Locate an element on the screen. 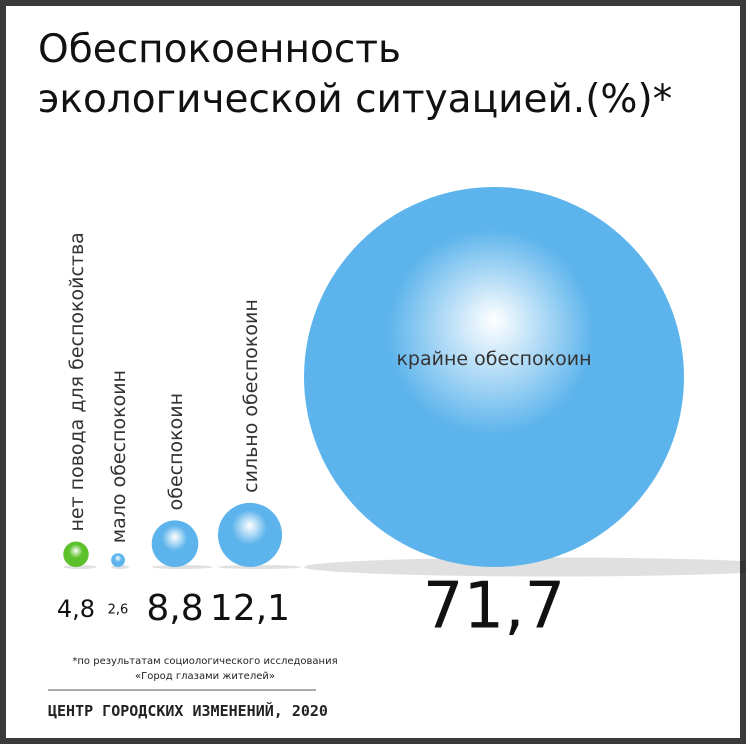 The height and width of the screenshot is (744, 746). category-label: обеспокоин is located at coordinates (176, 451).